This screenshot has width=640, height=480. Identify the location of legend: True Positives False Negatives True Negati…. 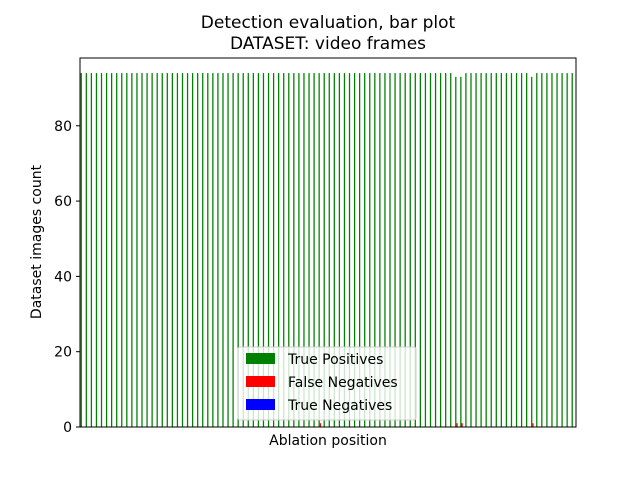
(327, 383).